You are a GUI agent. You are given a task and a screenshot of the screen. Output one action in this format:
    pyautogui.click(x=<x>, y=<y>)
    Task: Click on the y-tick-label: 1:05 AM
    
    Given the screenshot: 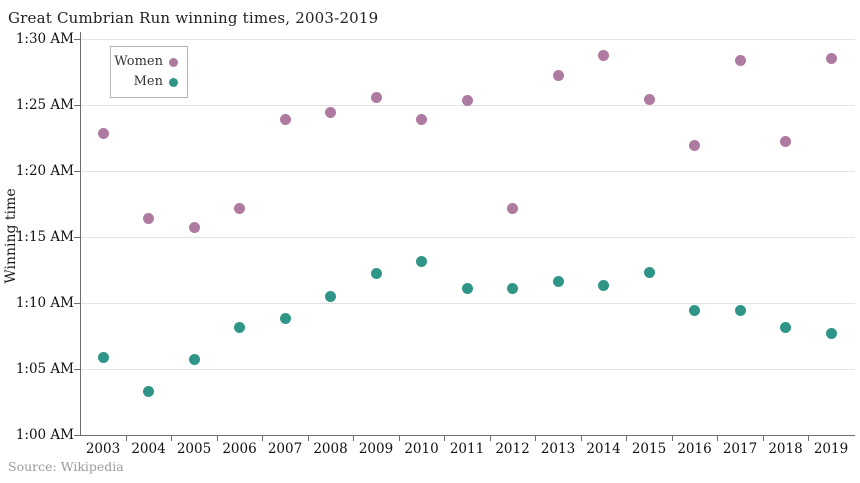 What is the action you would take?
    pyautogui.click(x=44, y=368)
    